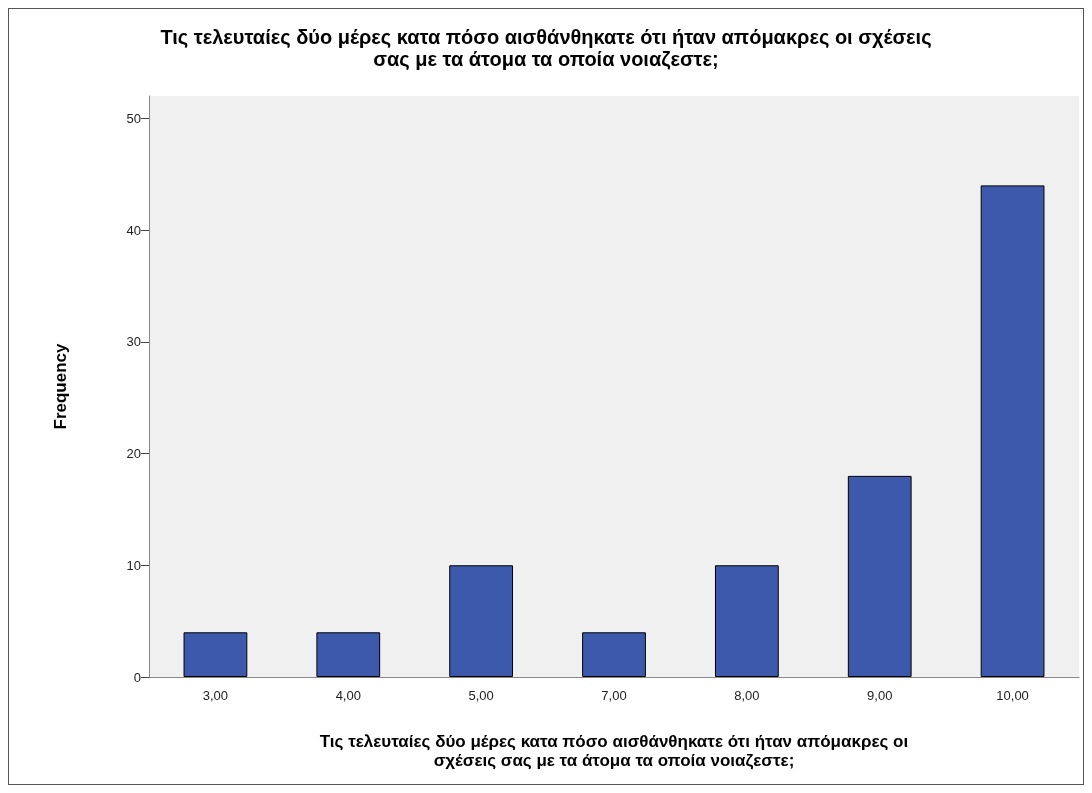  Describe the element at coordinates (133, 342) in the screenshot. I see `y-tick-label: 30` at that location.